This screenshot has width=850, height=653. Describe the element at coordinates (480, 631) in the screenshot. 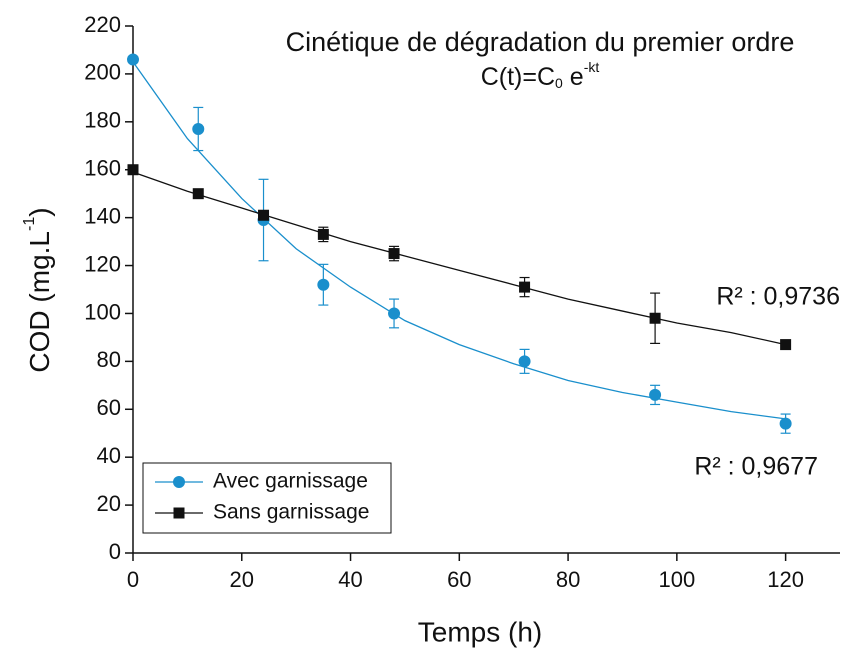

I see `x-axis-label: Temps (h)` at that location.